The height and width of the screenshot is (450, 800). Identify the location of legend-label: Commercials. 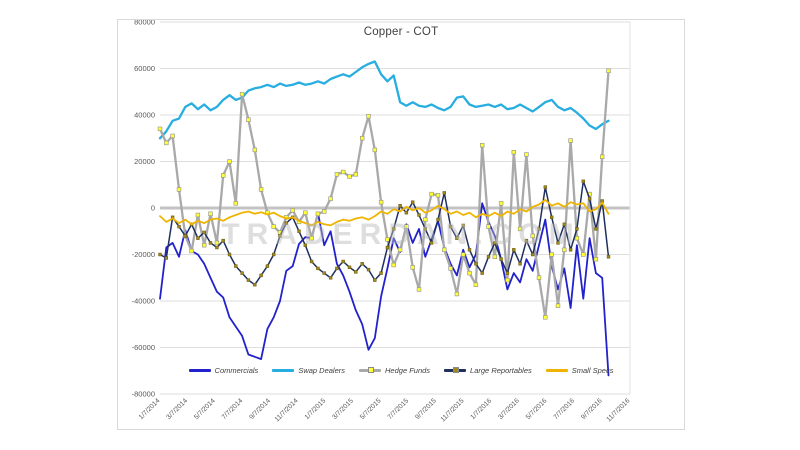
(236, 370).